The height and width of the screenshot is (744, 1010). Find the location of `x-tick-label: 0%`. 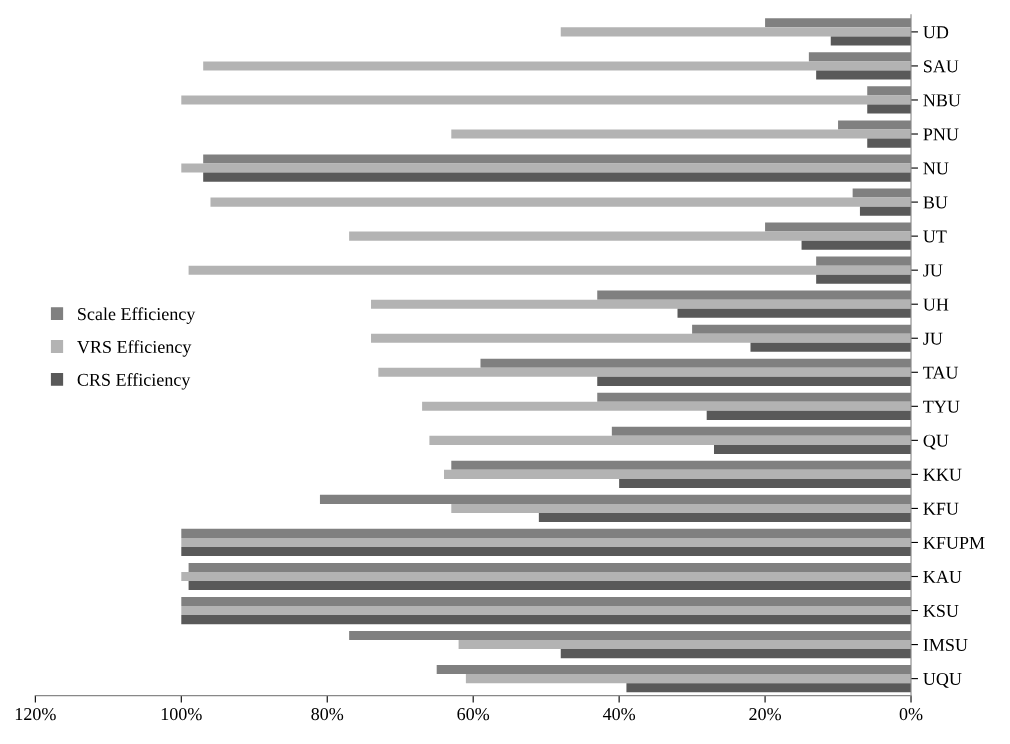

x-tick-label: 0% is located at coordinates (911, 714).